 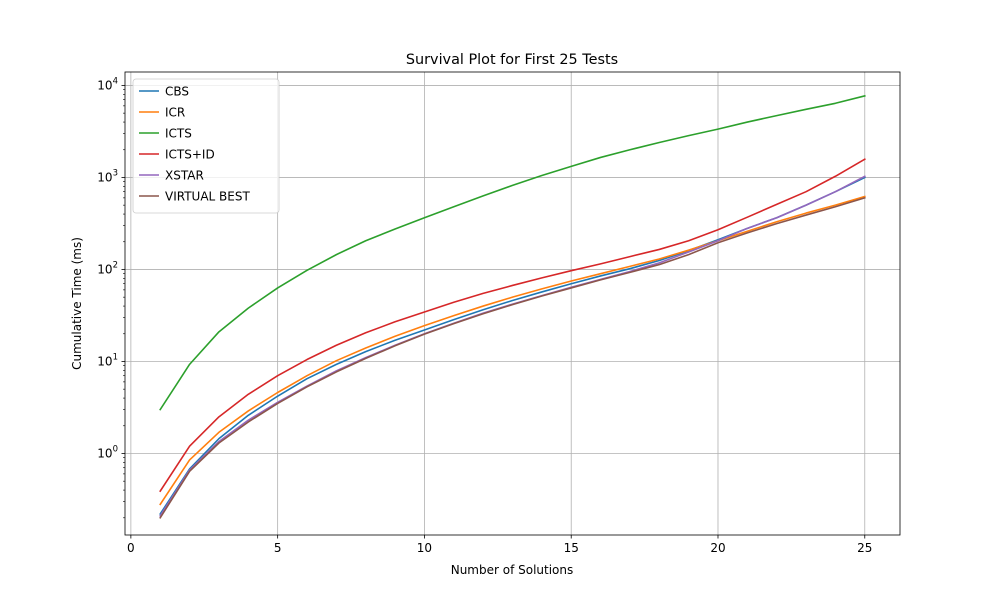 What do you see at coordinates (864, 548) in the screenshot?
I see `x-tick-label: 25` at bounding box center [864, 548].